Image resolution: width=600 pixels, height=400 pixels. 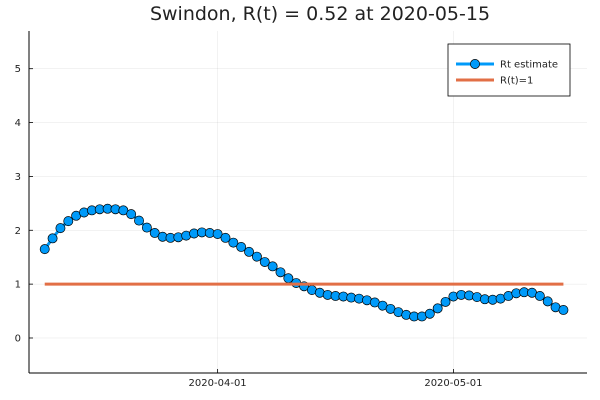 I want to click on y-tick-label: 2, so click(x=18, y=231).